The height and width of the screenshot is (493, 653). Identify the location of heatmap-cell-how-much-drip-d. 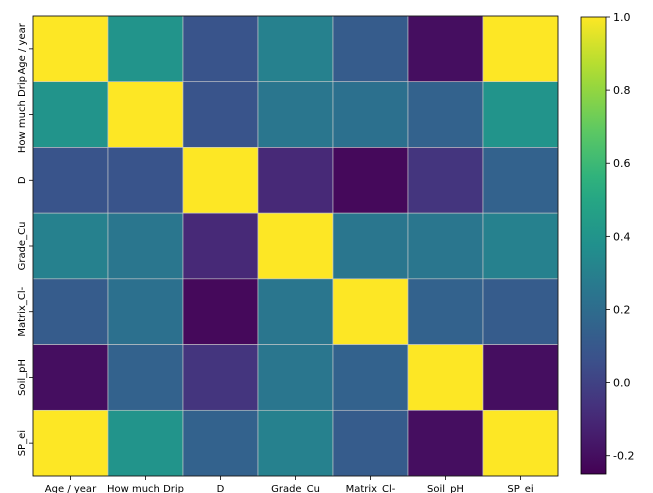
(220, 114).